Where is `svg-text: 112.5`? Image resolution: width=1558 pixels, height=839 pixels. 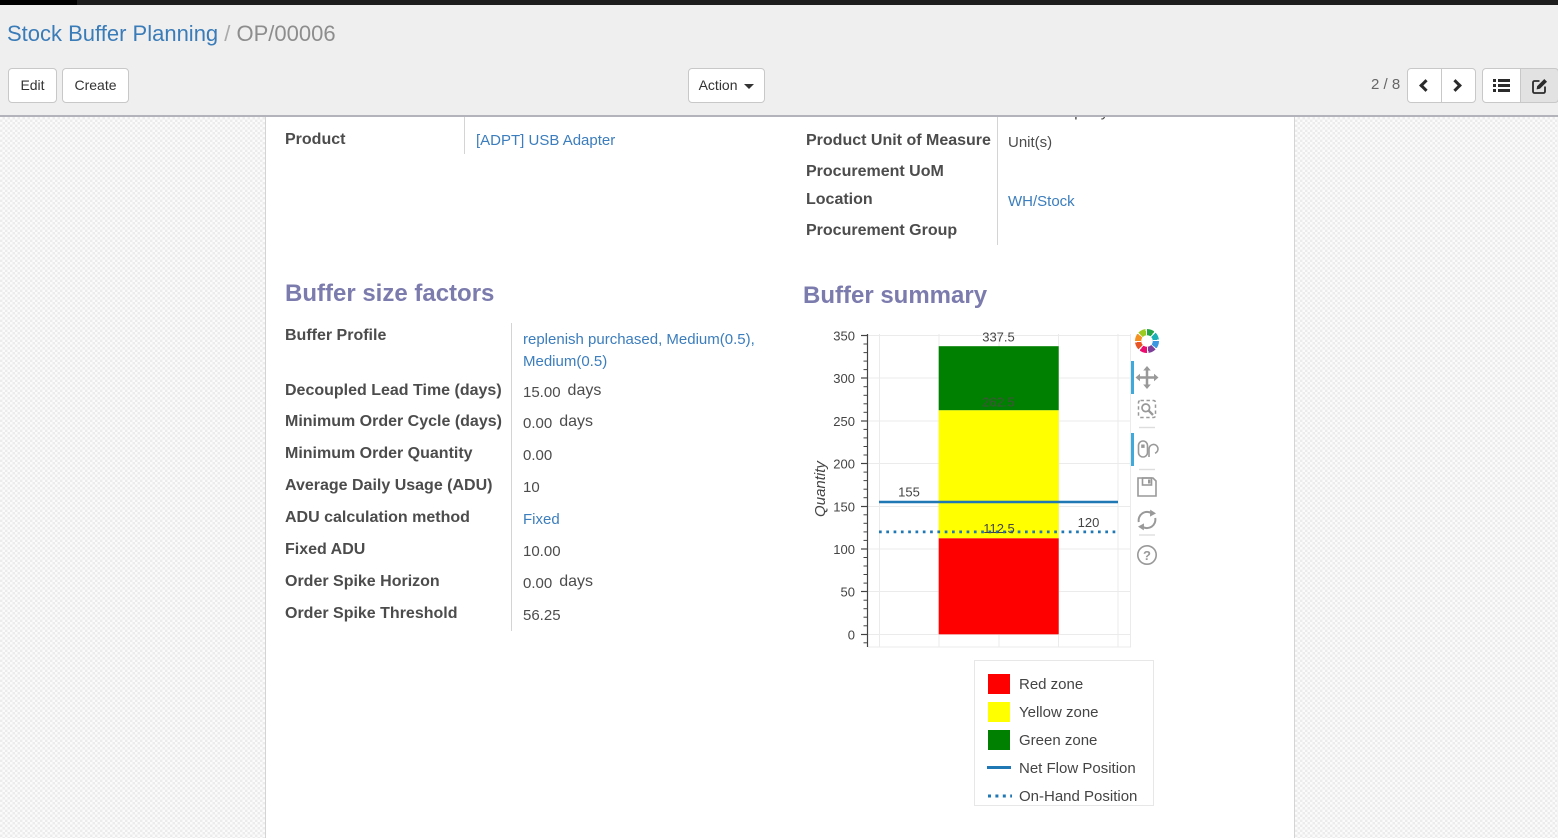
svg-text: 112.5 is located at coordinates (999, 528).